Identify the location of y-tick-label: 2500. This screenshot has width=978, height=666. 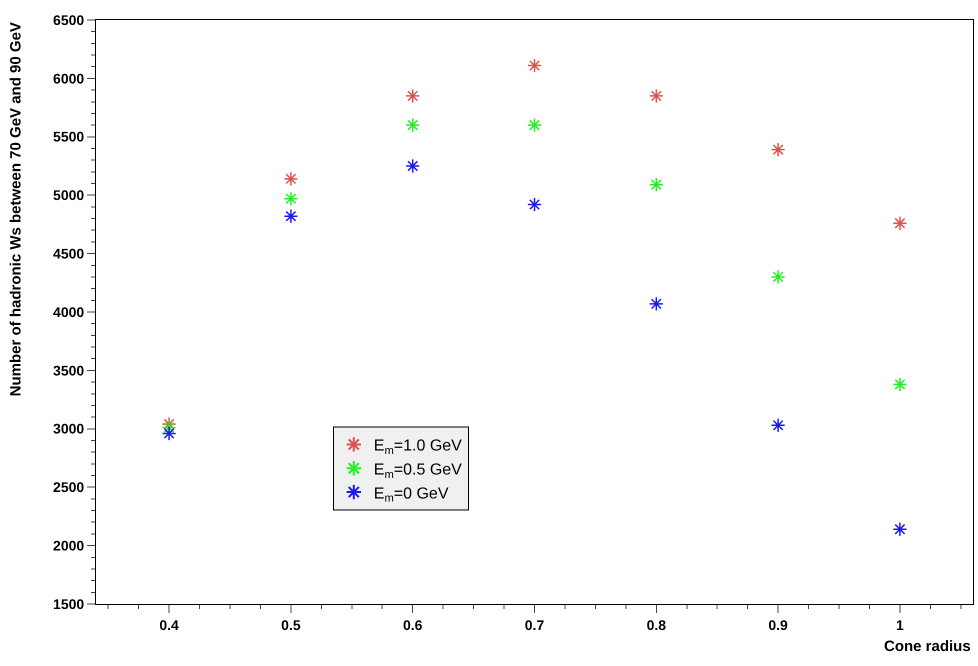
(68, 487).